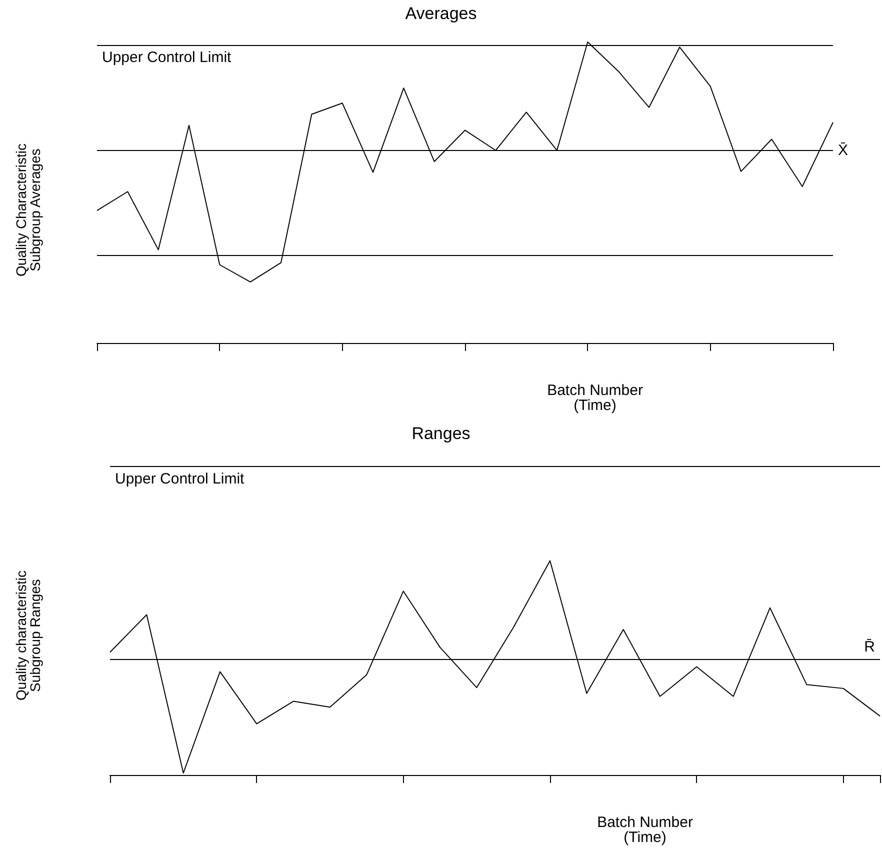 Image resolution: width=882 pixels, height=851 pixels. What do you see at coordinates (28, 210) in the screenshot?
I see `y-axis-title: Quality Characteristic Subgroup Averages` at bounding box center [28, 210].